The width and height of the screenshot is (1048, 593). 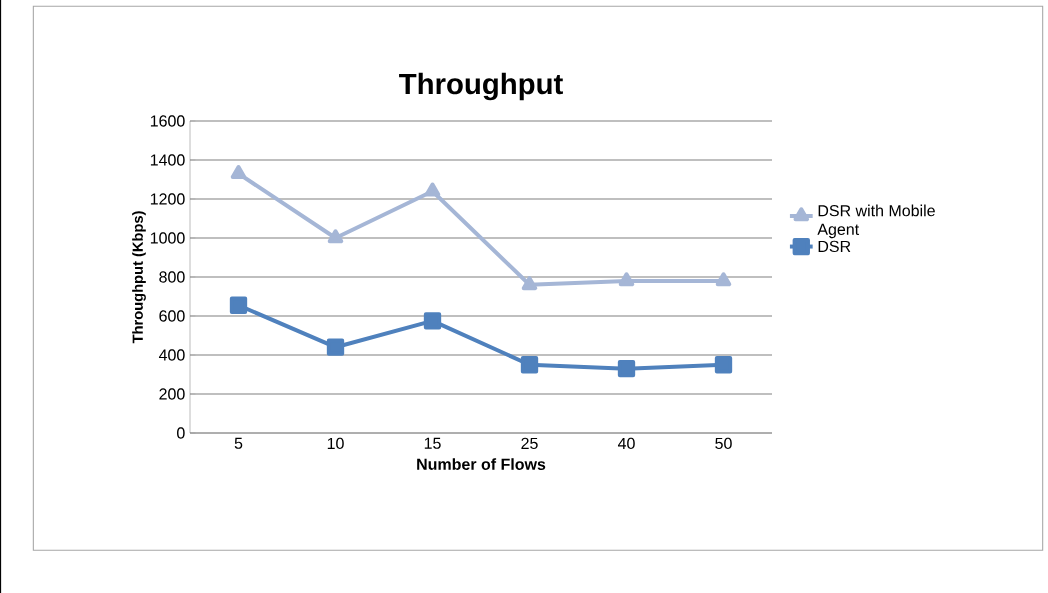 What do you see at coordinates (481, 86) in the screenshot?
I see `chart-title: Throughput` at bounding box center [481, 86].